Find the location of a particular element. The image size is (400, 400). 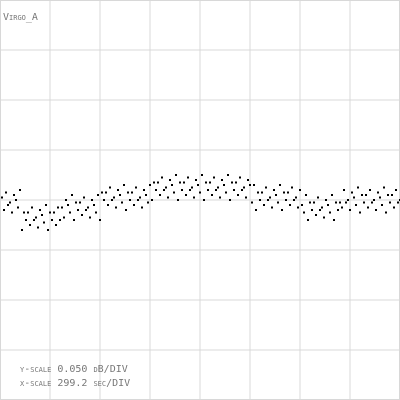

x-scale-note: x-scale 299.2 sec/DIV is located at coordinates (75, 383).